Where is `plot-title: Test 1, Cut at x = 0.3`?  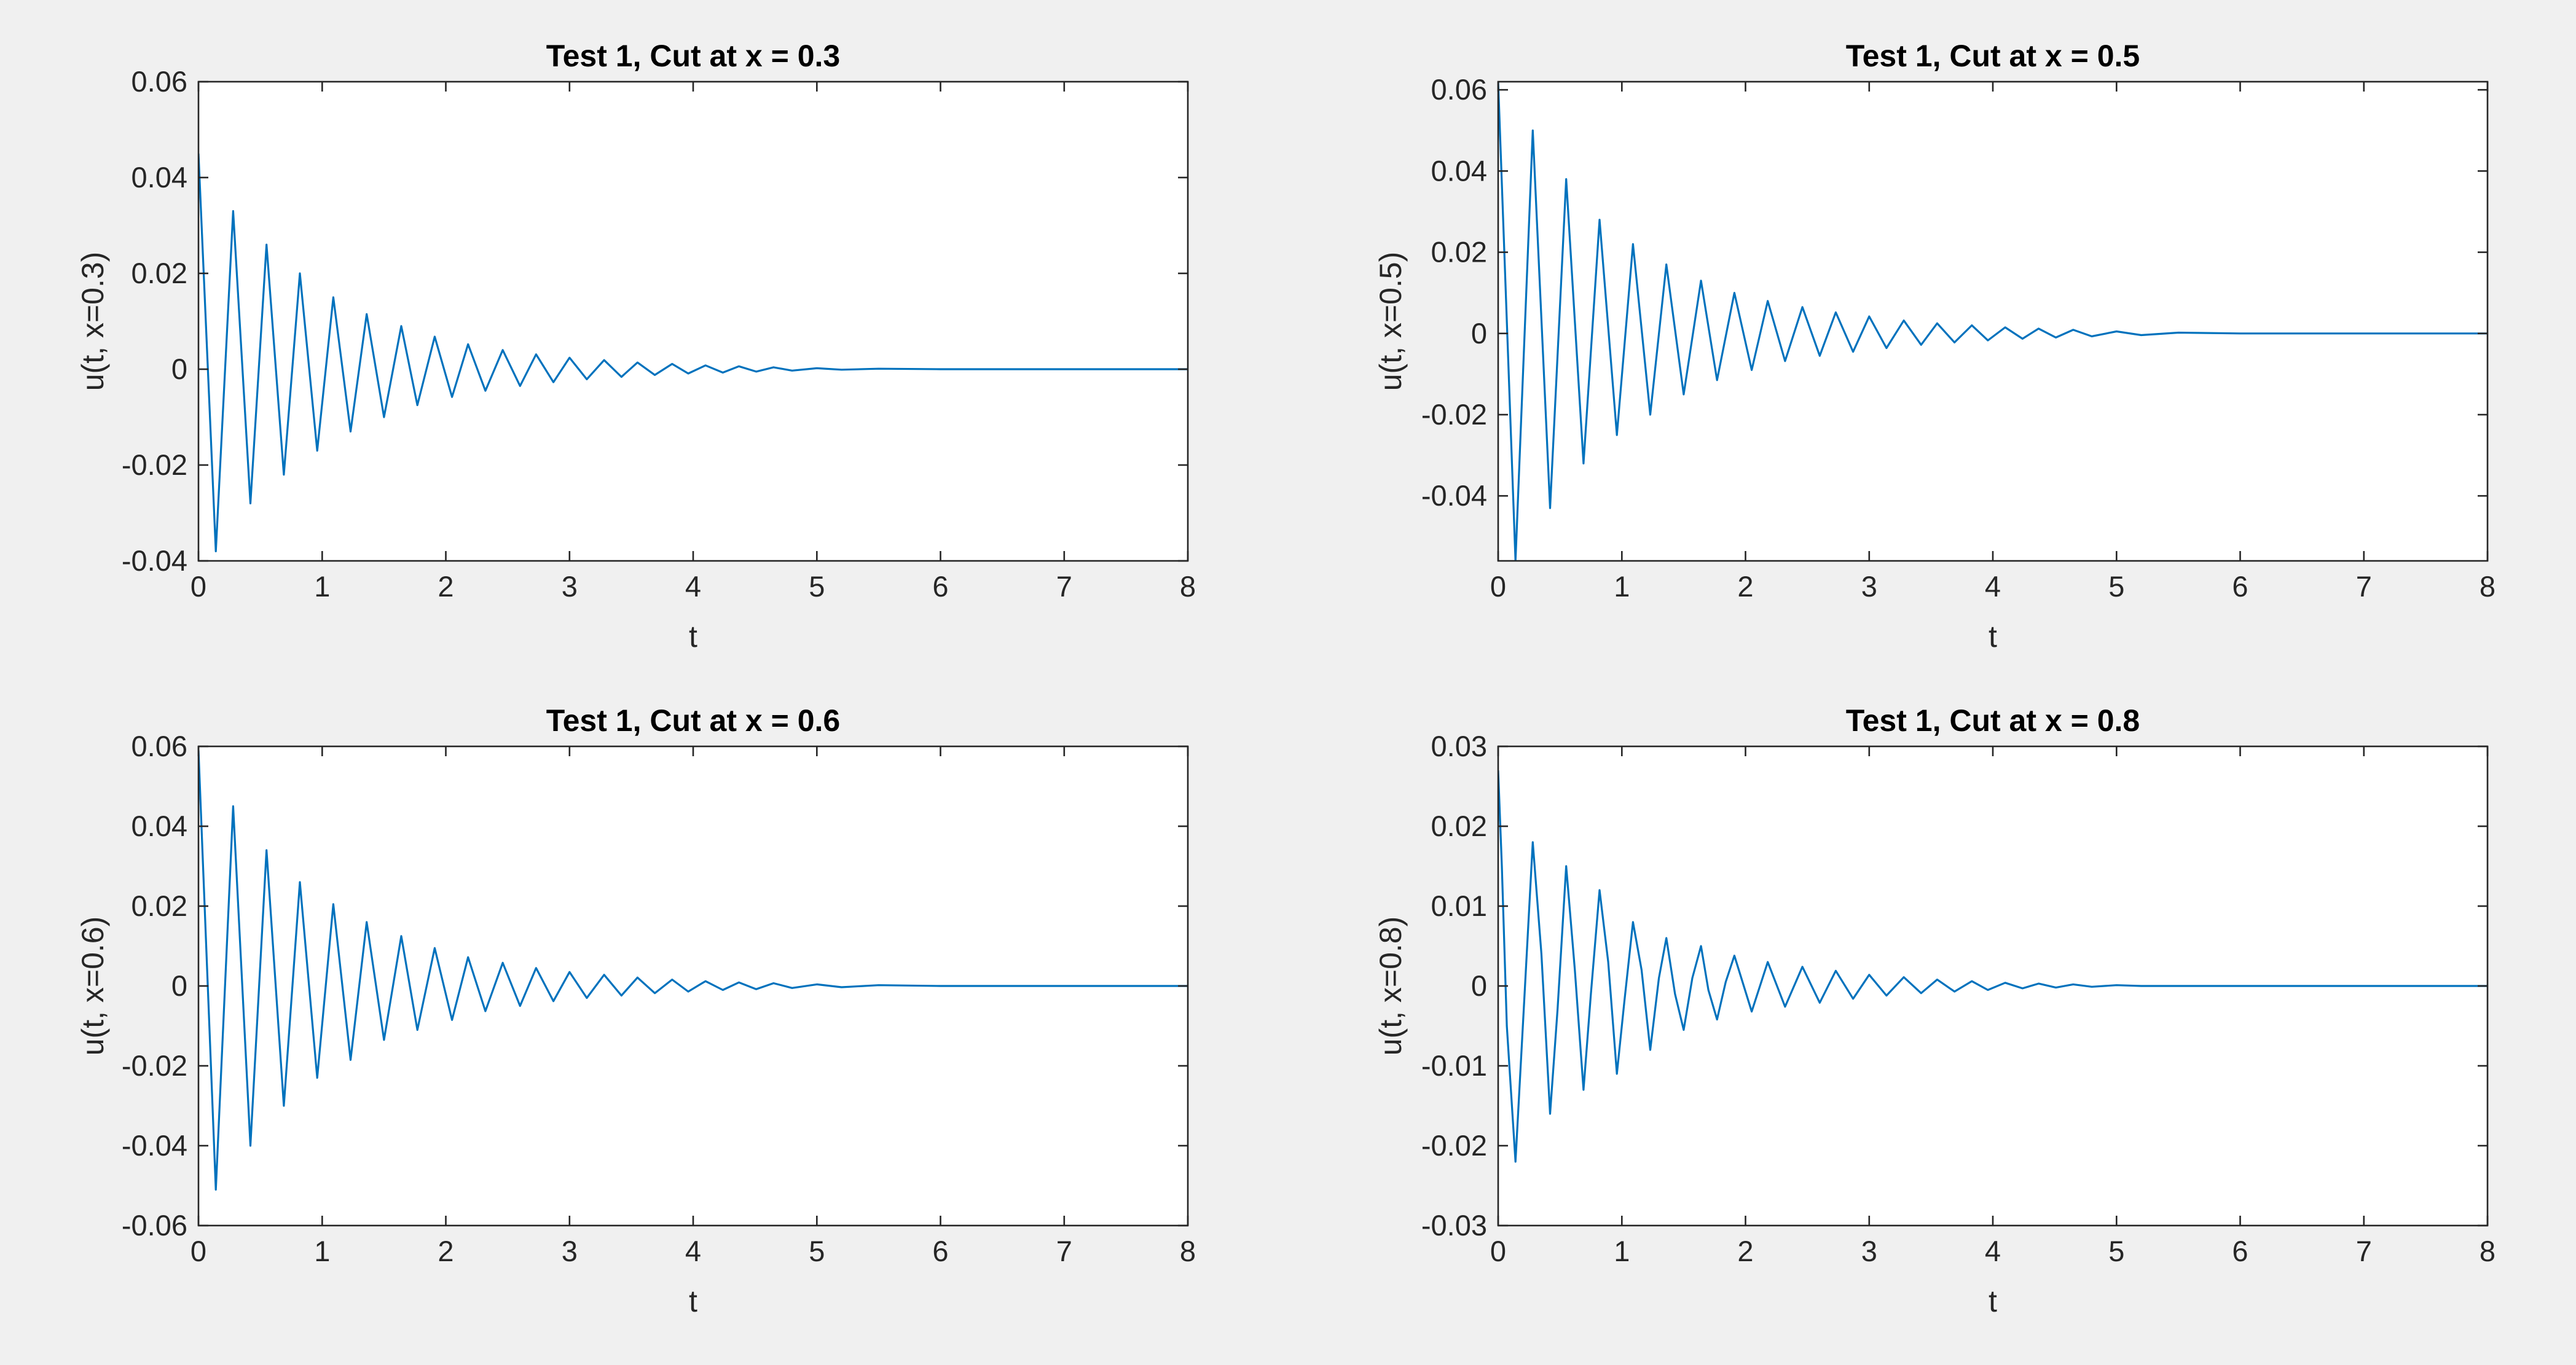
plot-title: Test 1, Cut at x = 0.3 is located at coordinates (693, 56).